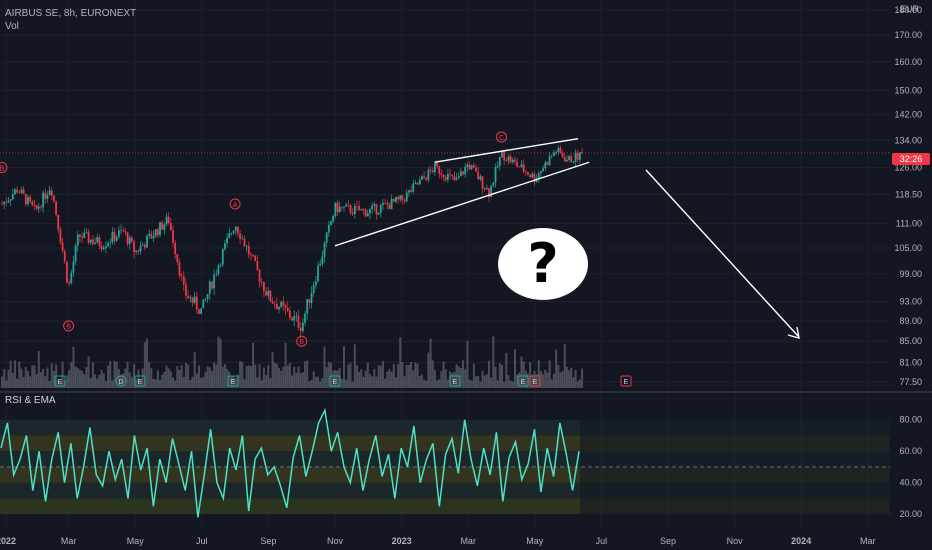 The image size is (932, 550). Describe the element at coordinates (535, 541) in the screenshot. I see `x-tick-label: May` at that location.